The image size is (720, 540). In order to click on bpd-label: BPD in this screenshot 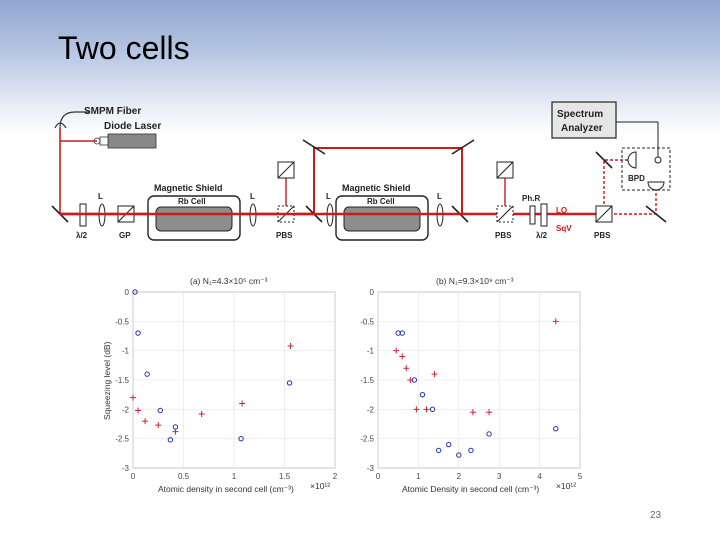, I will do `click(636, 178)`.